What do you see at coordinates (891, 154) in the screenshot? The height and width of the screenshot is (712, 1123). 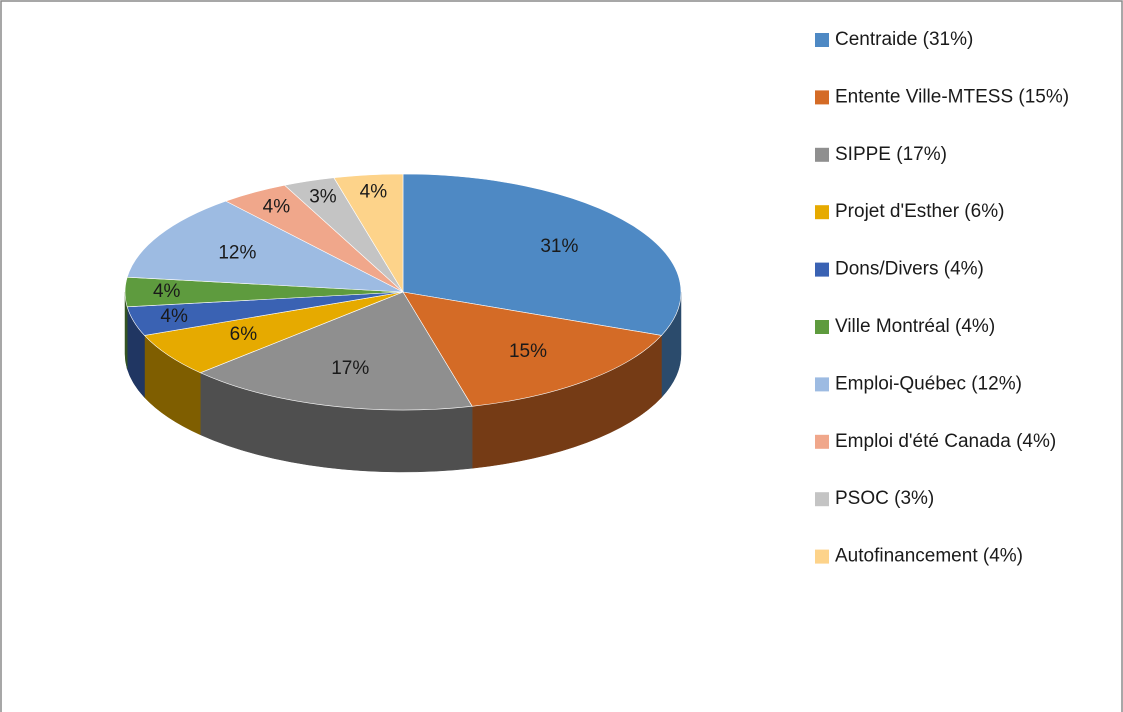 I see `legend-label: SIPPE (17%)` at bounding box center [891, 154].